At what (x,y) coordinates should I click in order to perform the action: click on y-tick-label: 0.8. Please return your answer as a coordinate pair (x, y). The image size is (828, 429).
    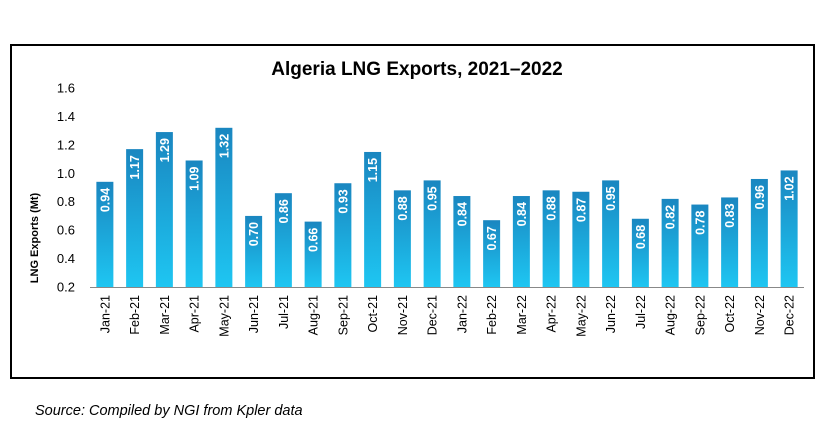
    Looking at the image, I should click on (66, 201).